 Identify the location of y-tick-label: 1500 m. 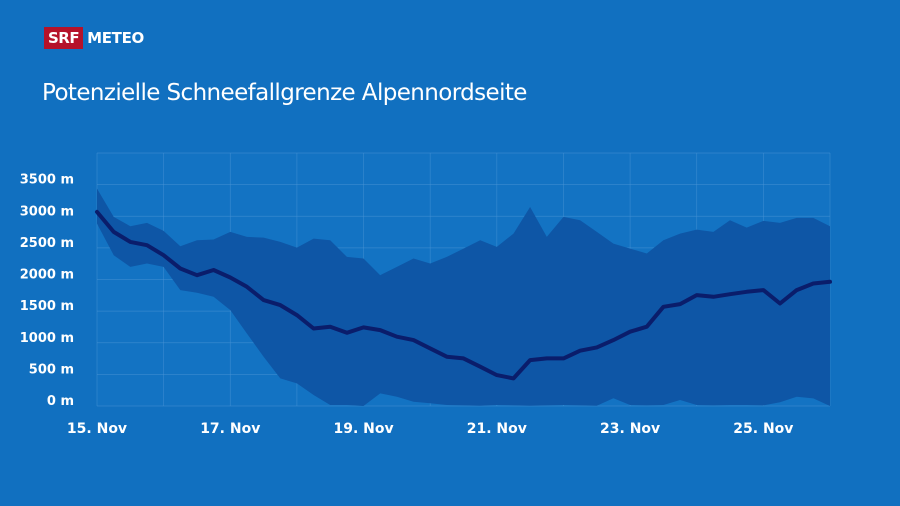
(47, 306).